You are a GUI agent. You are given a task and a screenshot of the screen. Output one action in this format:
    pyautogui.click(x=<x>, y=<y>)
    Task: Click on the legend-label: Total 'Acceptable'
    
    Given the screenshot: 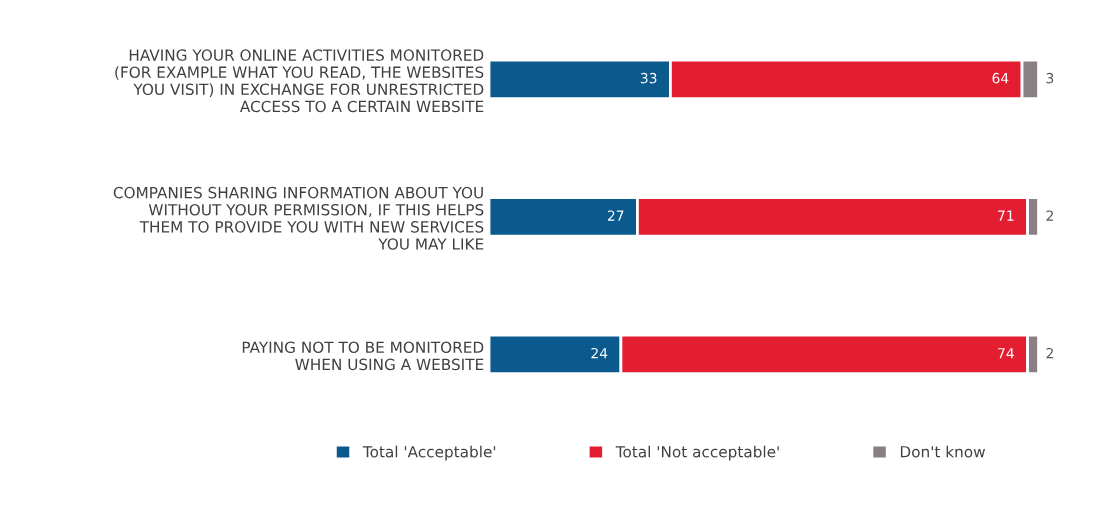 What is the action you would take?
    pyautogui.click(x=429, y=453)
    